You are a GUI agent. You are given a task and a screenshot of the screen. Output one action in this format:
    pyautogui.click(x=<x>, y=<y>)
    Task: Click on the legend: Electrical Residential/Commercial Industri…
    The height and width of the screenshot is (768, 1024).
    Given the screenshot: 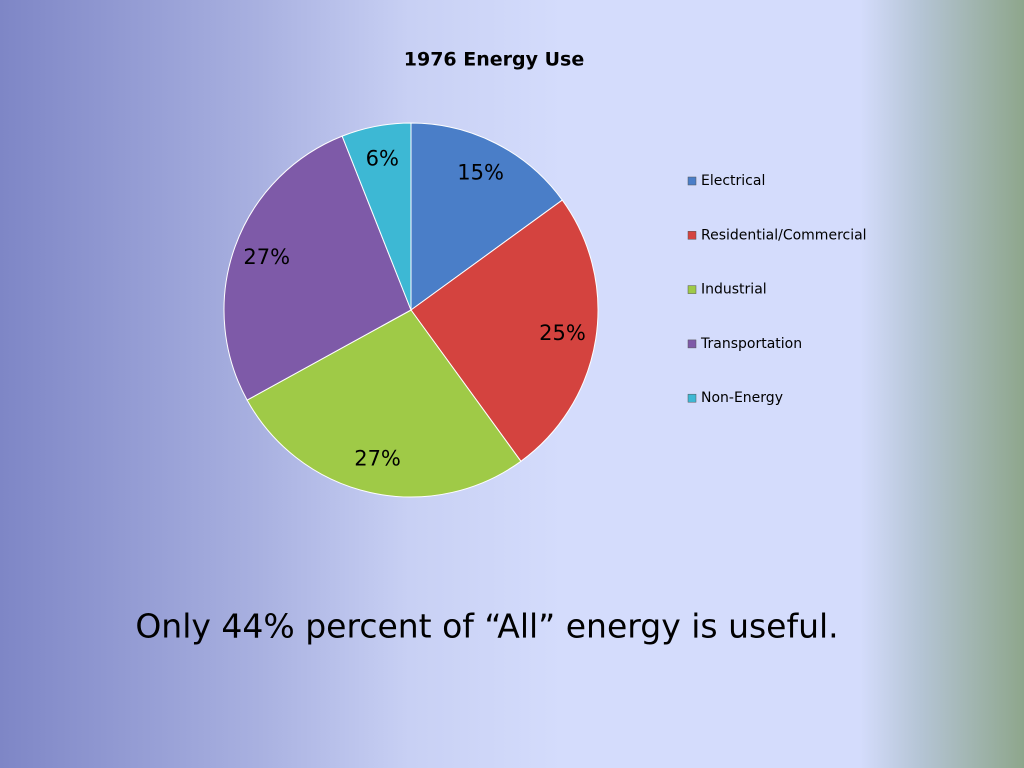 What is the action you would take?
    pyautogui.click(x=777, y=289)
    